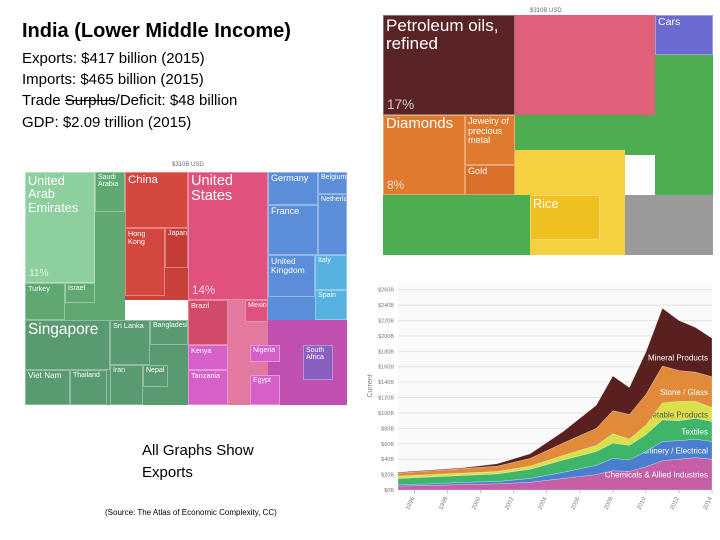 The image size is (720, 540). Describe the element at coordinates (331, 272) in the screenshot. I see `treemap-tile: Italy` at that location.